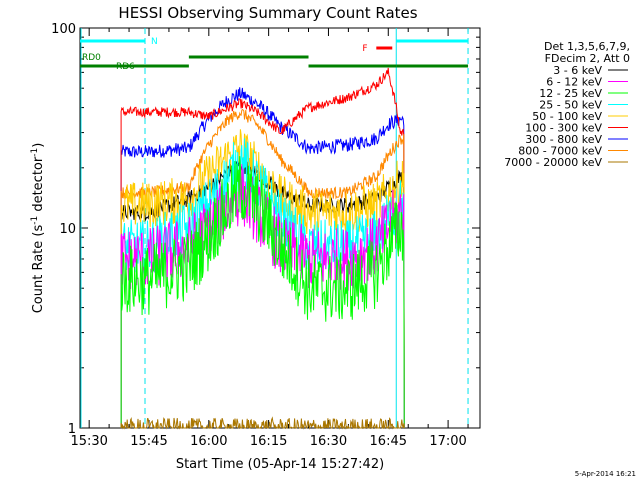  What do you see at coordinates (38, 228) in the screenshot?
I see `y-axis-label: Count Rate (s-1 detector-1)` at bounding box center [38, 228].